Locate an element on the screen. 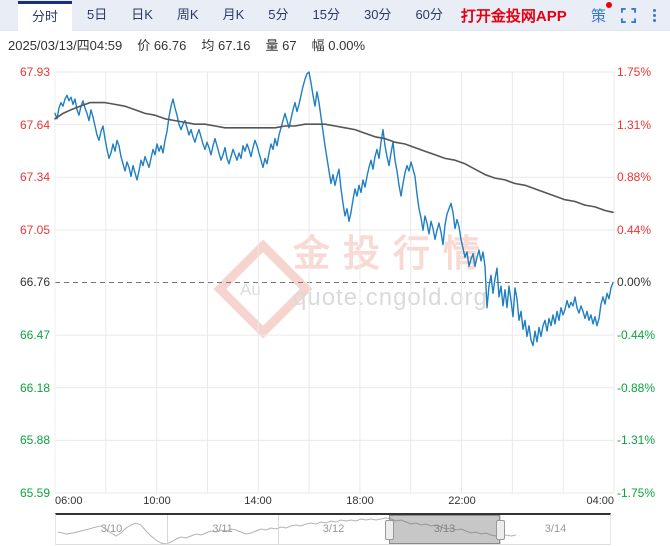 Image resolution: width=670 pixels, height=546 pixels. x-axis-label: 04:00 is located at coordinates (600, 501).